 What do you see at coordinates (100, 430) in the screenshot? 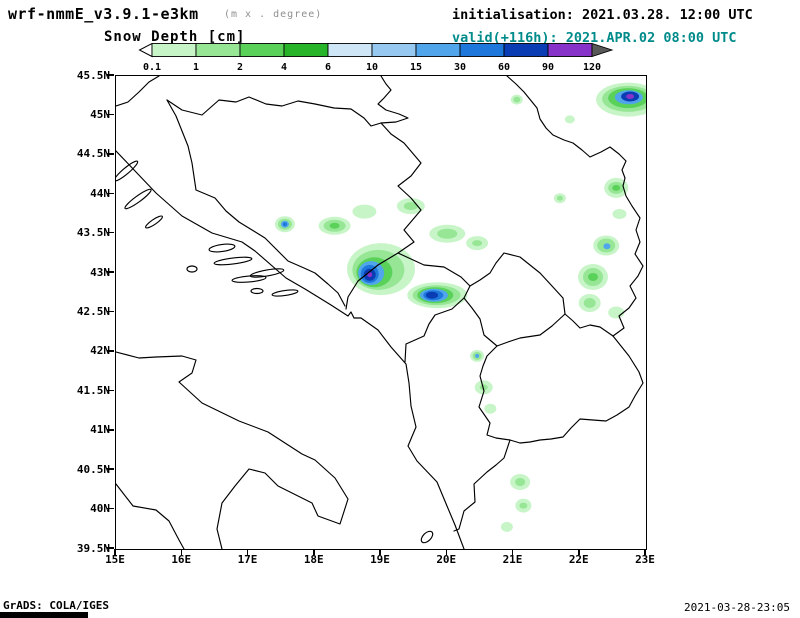
I see `y-axis-label: 41N` at bounding box center [100, 430].